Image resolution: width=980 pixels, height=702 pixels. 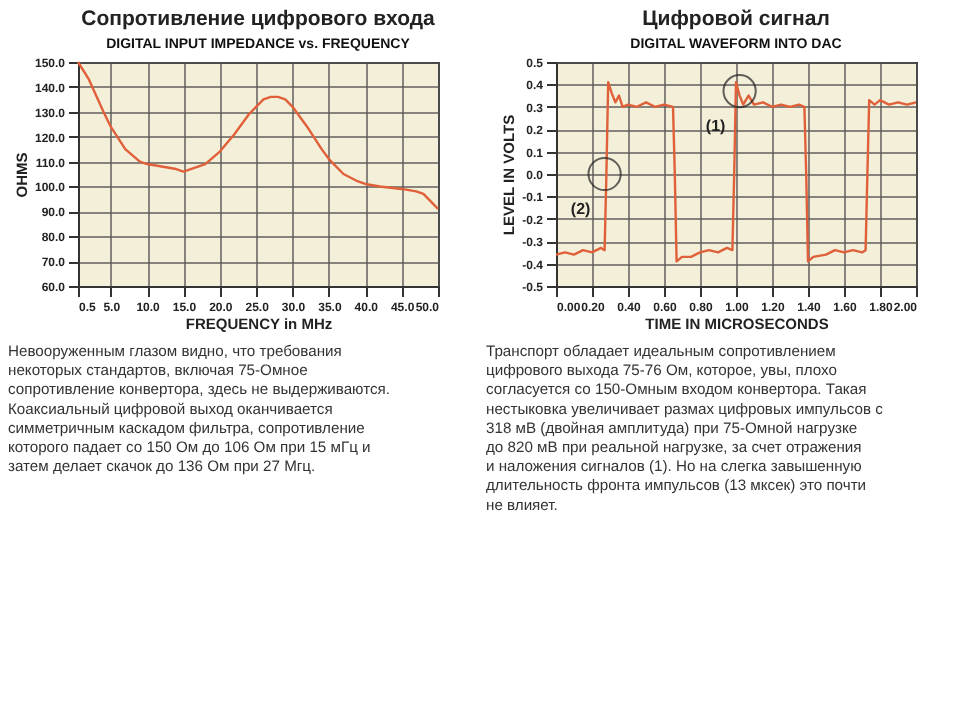 I want to click on annotation: (2), so click(x=581, y=209).